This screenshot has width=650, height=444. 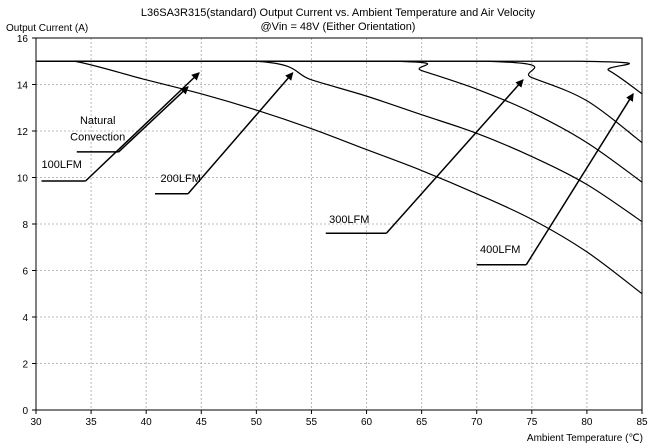 What do you see at coordinates (587, 422) in the screenshot?
I see `x-tick-label: 80` at bounding box center [587, 422].